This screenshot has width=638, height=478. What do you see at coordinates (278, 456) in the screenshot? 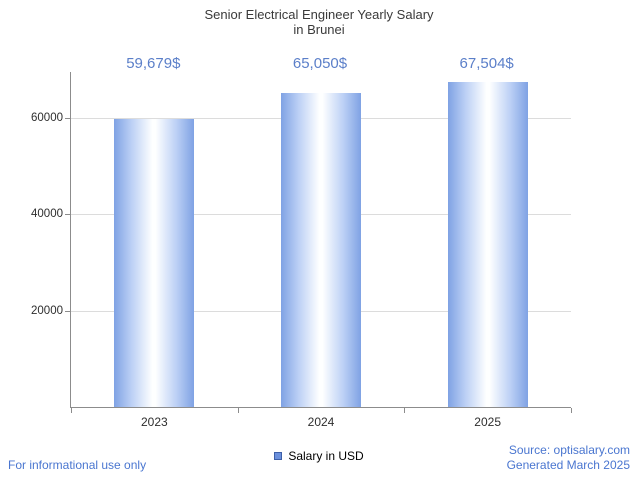
I see `legend-marker-icon` at bounding box center [278, 456].